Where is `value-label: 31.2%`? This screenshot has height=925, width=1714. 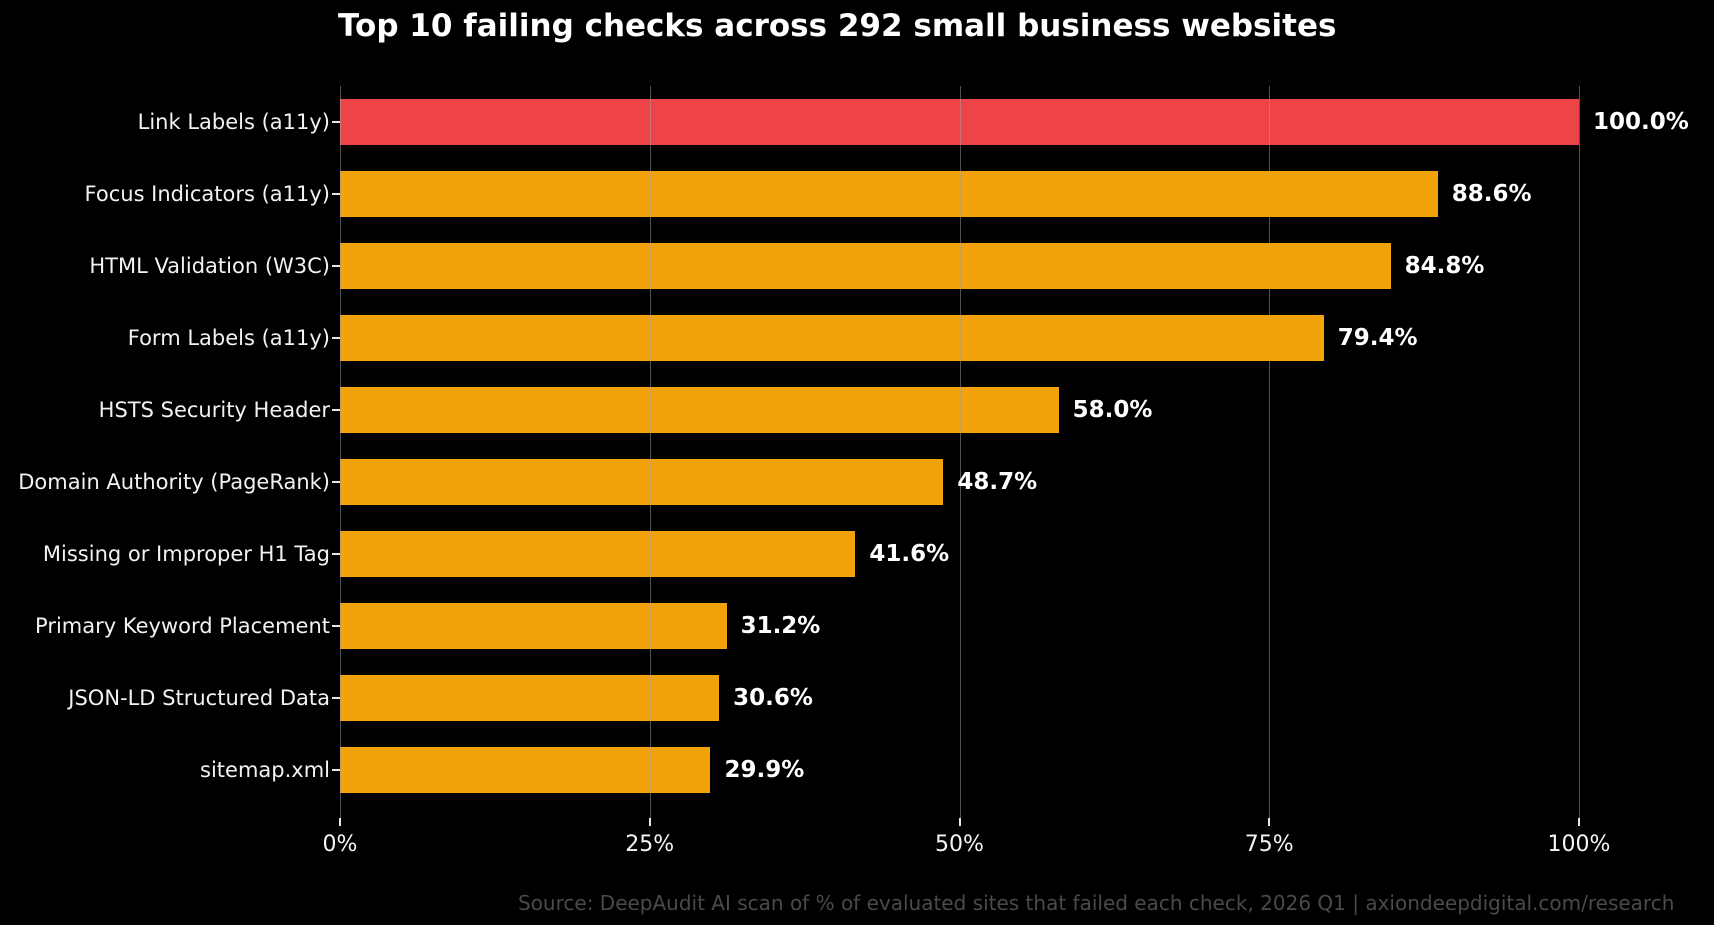 value-label: 31.2% is located at coordinates (780, 626).